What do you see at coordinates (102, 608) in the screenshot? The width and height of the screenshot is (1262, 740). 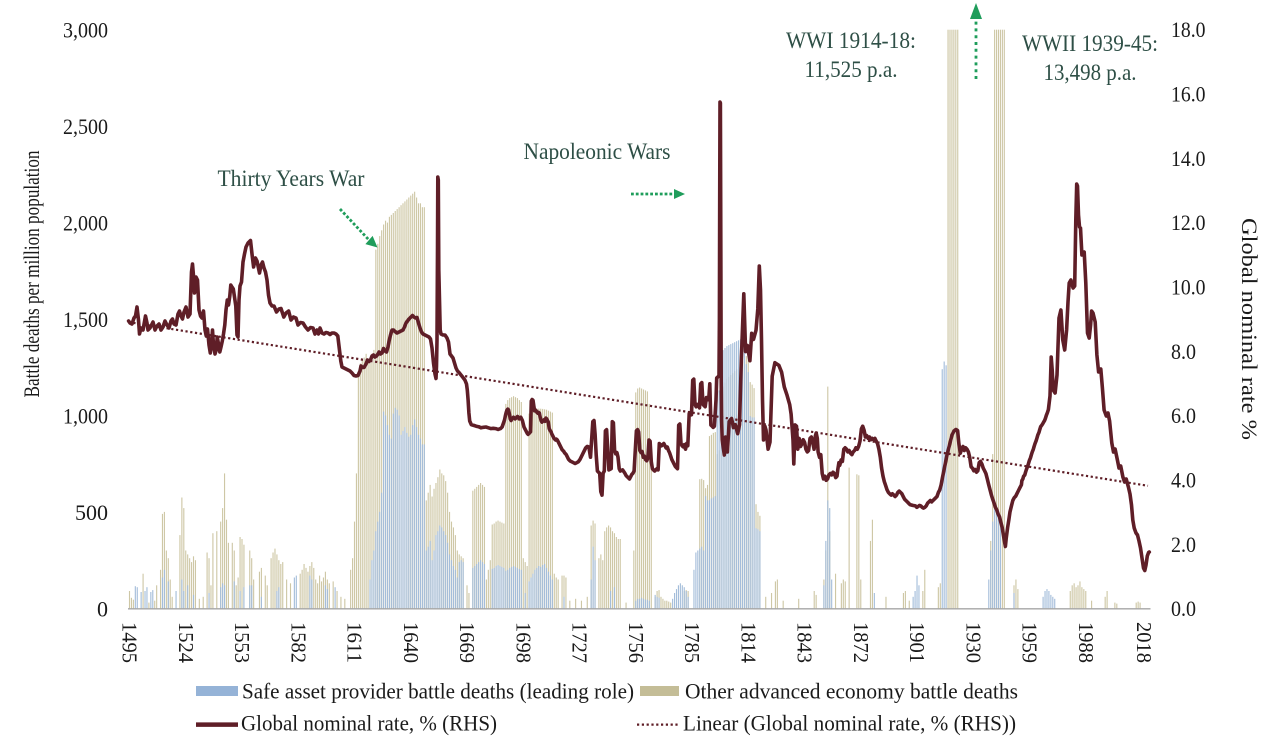 I see `svg-text: 0` at bounding box center [102, 608].